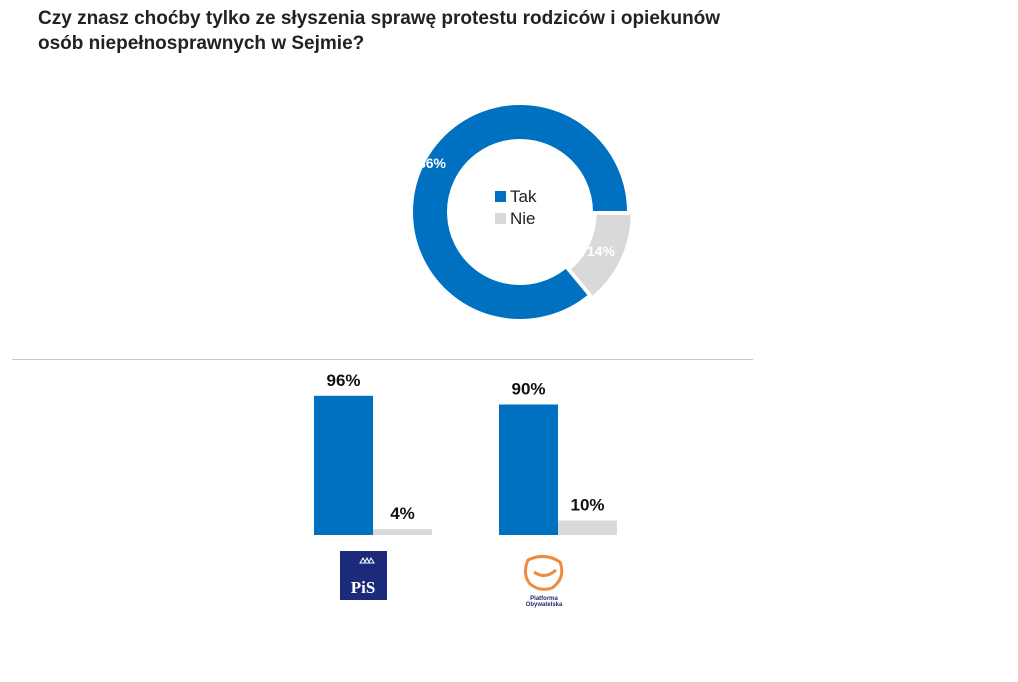  Describe the element at coordinates (201, 43) in the screenshot. I see `title-line-2: osób niepełnosprawnych w Sejmie?` at that location.